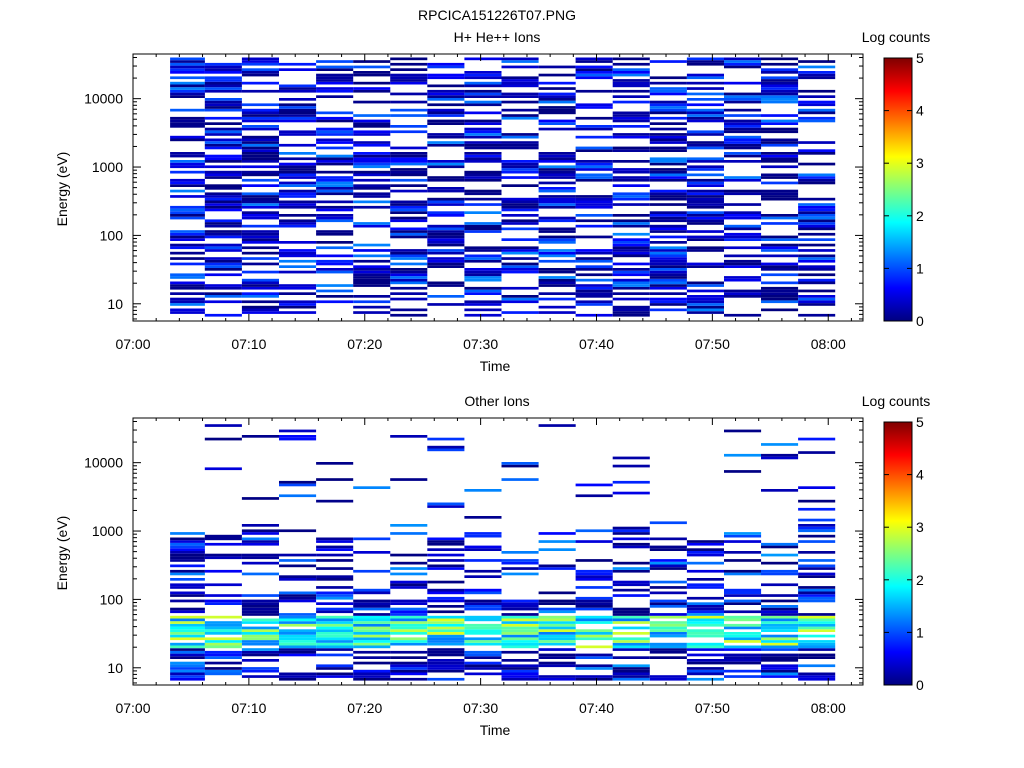 This screenshot has height=768, width=1024. Describe the element at coordinates (828, 708) in the screenshot. I see `x-tick-label: 08:00` at that location.